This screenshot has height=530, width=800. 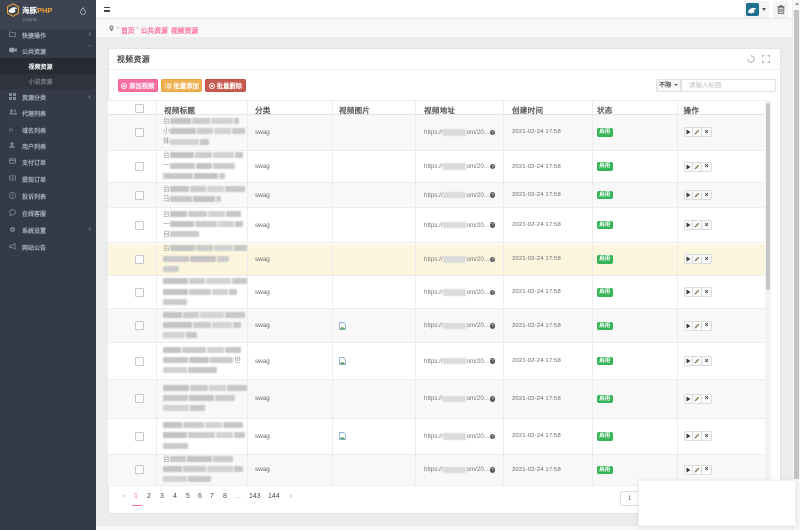 What do you see at coordinates (11, 129) in the screenshot?
I see `svg-text: in` at bounding box center [11, 129].